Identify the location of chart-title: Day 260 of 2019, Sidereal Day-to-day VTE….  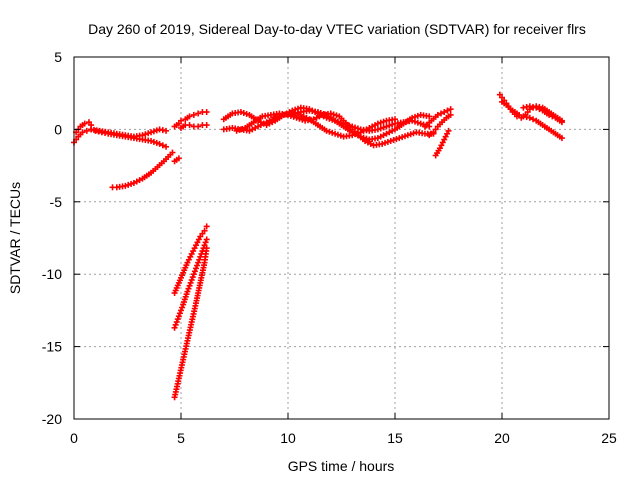
(337, 29).